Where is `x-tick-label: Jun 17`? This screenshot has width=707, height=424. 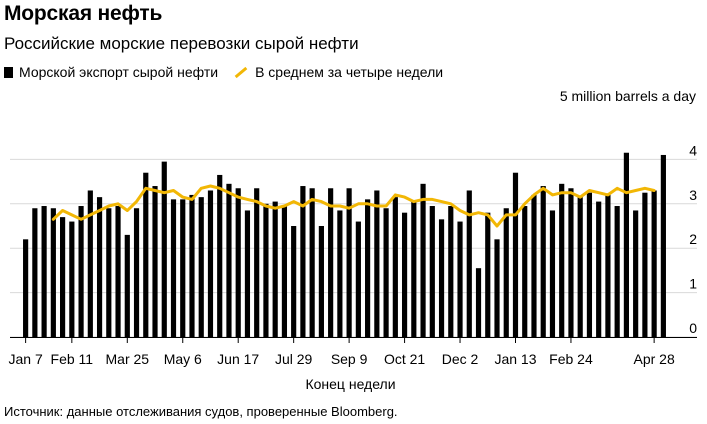 x-tick-label: Jun 17 is located at coordinates (238, 359).